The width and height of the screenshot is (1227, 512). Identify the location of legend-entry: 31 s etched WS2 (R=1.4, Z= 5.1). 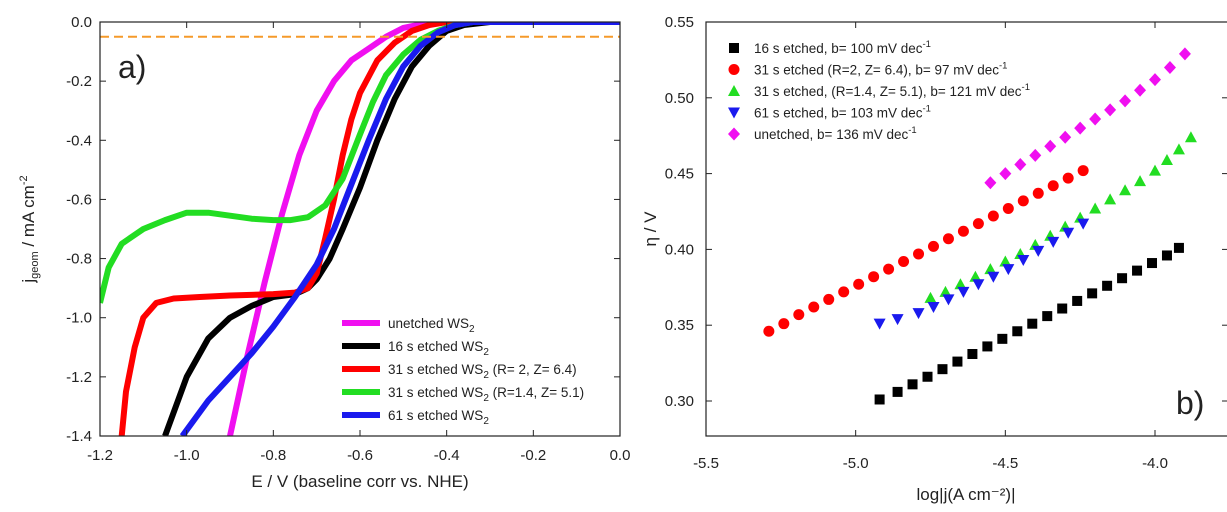
(486, 394).